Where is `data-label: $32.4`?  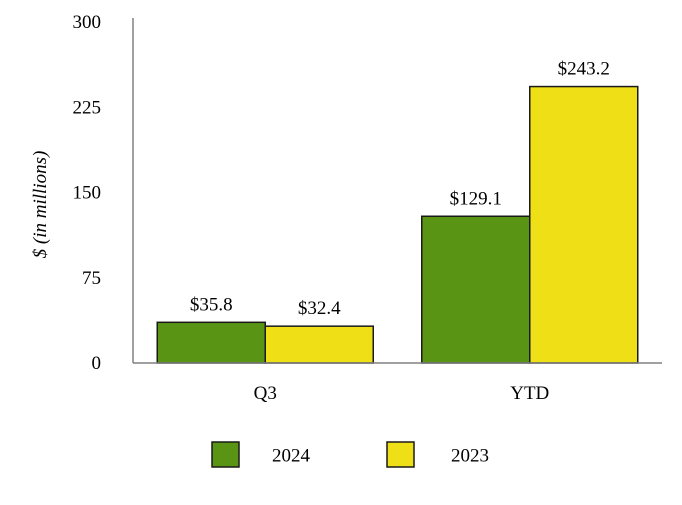 data-label: $32.4 is located at coordinates (319, 308).